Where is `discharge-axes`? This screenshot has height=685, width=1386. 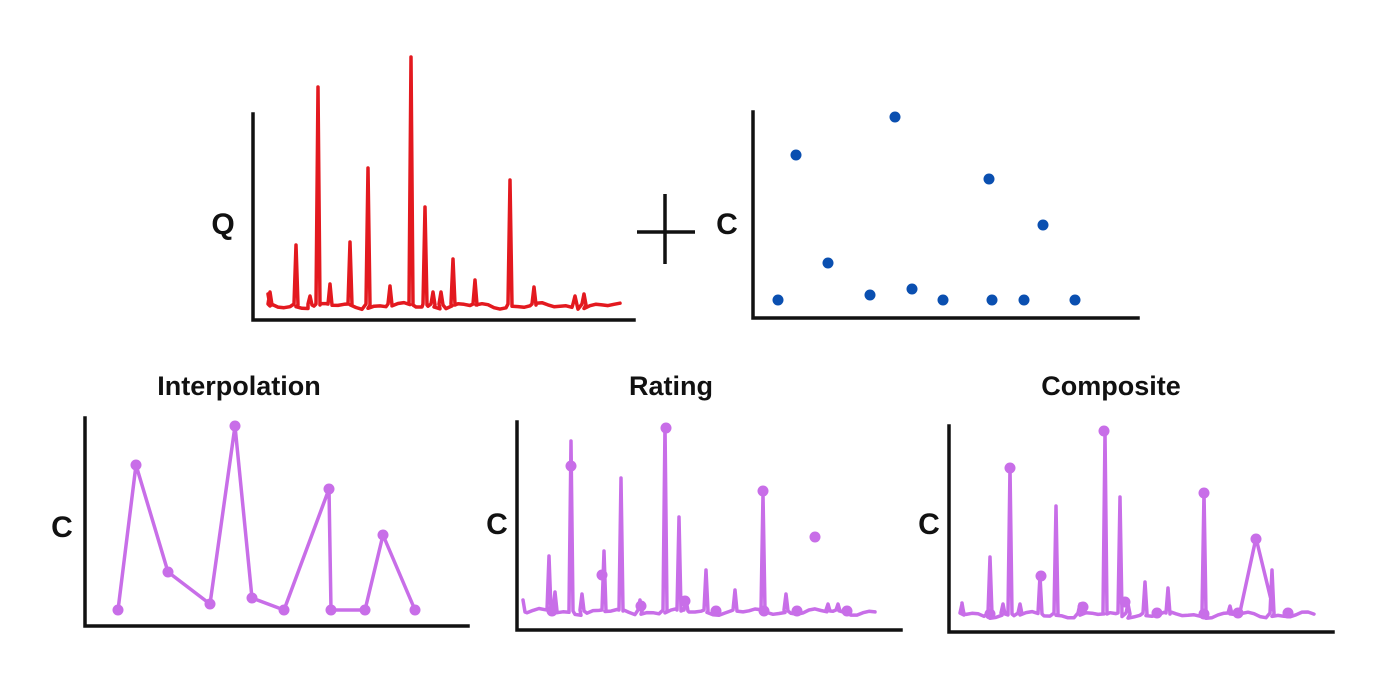 discharge-axes is located at coordinates (443, 217).